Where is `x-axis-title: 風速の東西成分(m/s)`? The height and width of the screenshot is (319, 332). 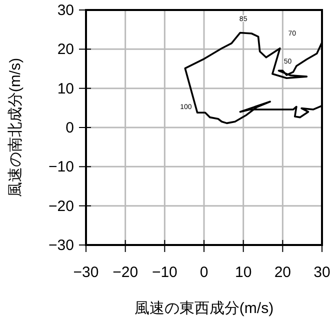 x-axis-title: 風速の東西成分(m/s) is located at coordinates (204, 308).